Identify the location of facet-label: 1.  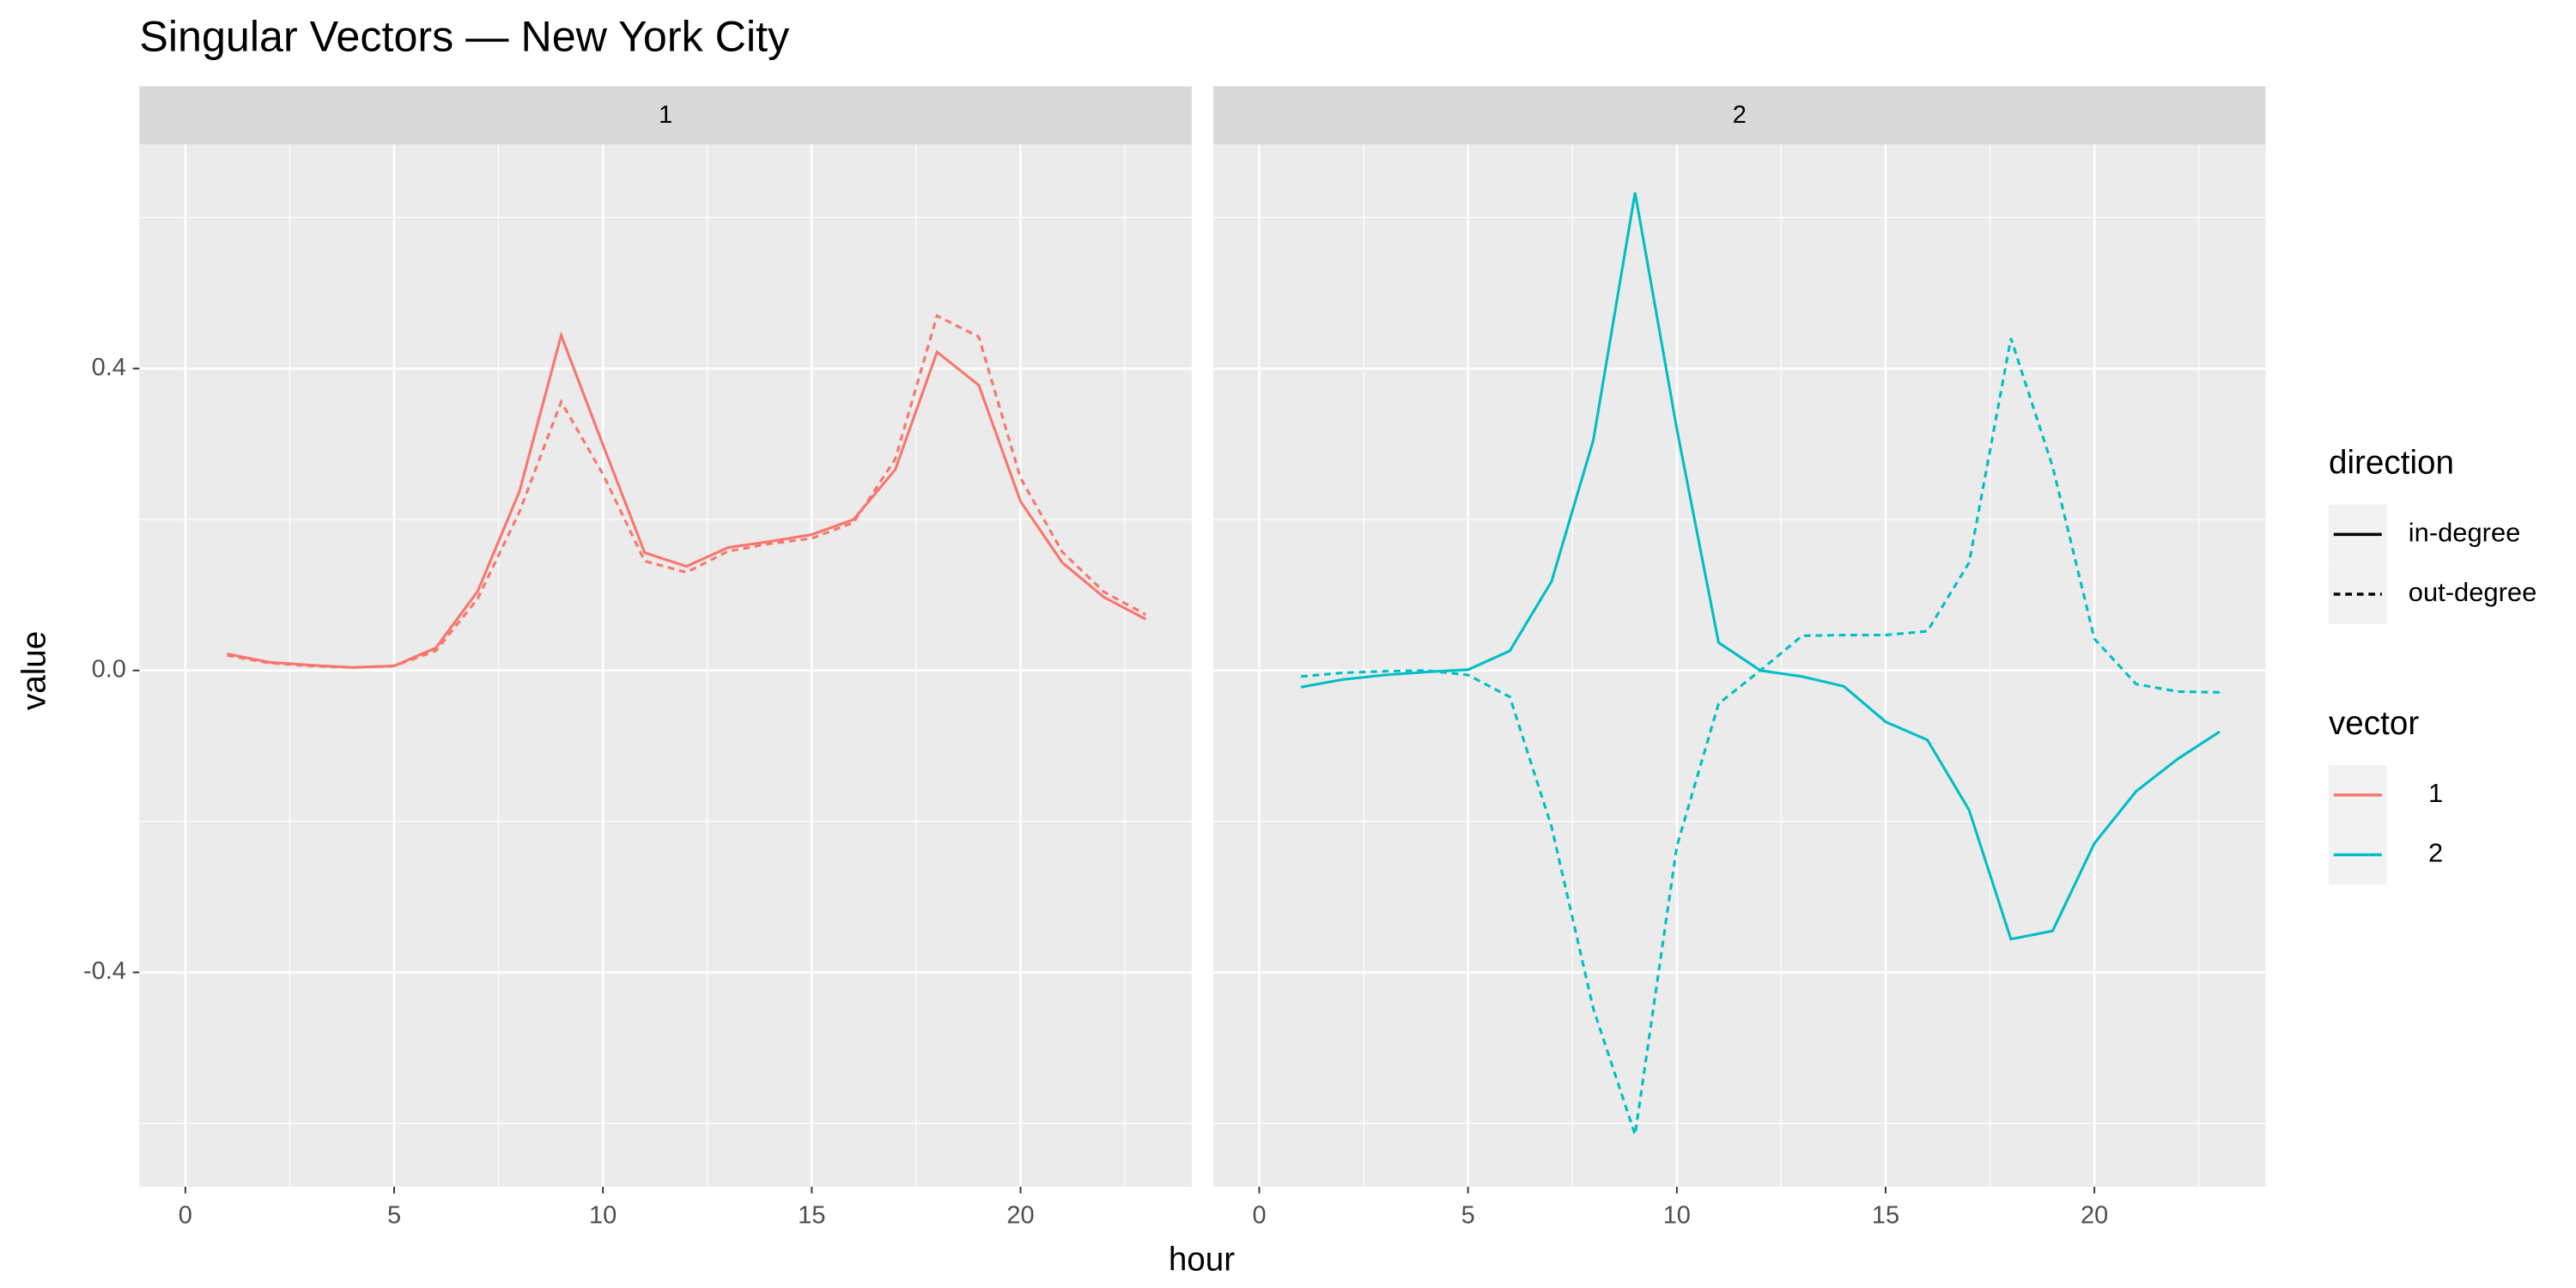
(665, 115).